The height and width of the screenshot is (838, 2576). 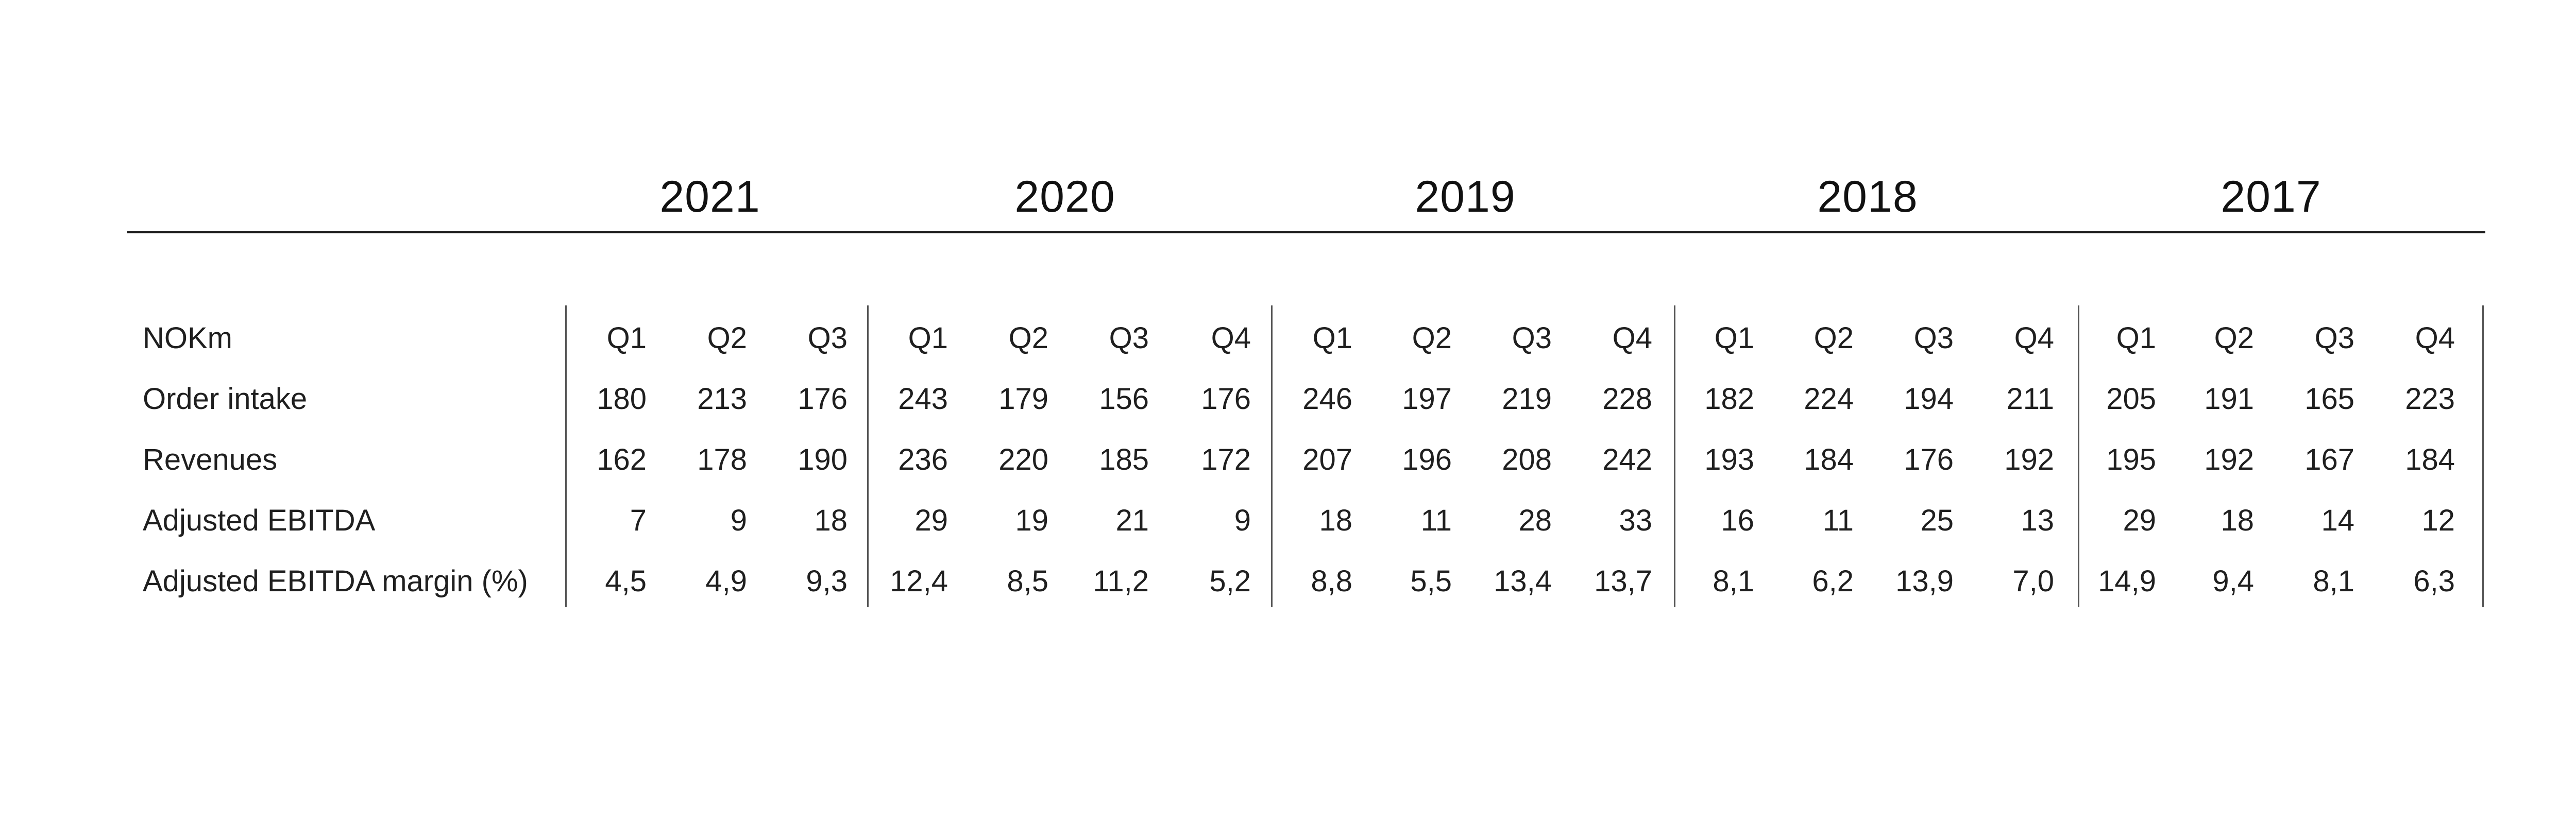 What do you see at coordinates (622, 459) in the screenshot?
I see `table-cell: 162` at bounding box center [622, 459].